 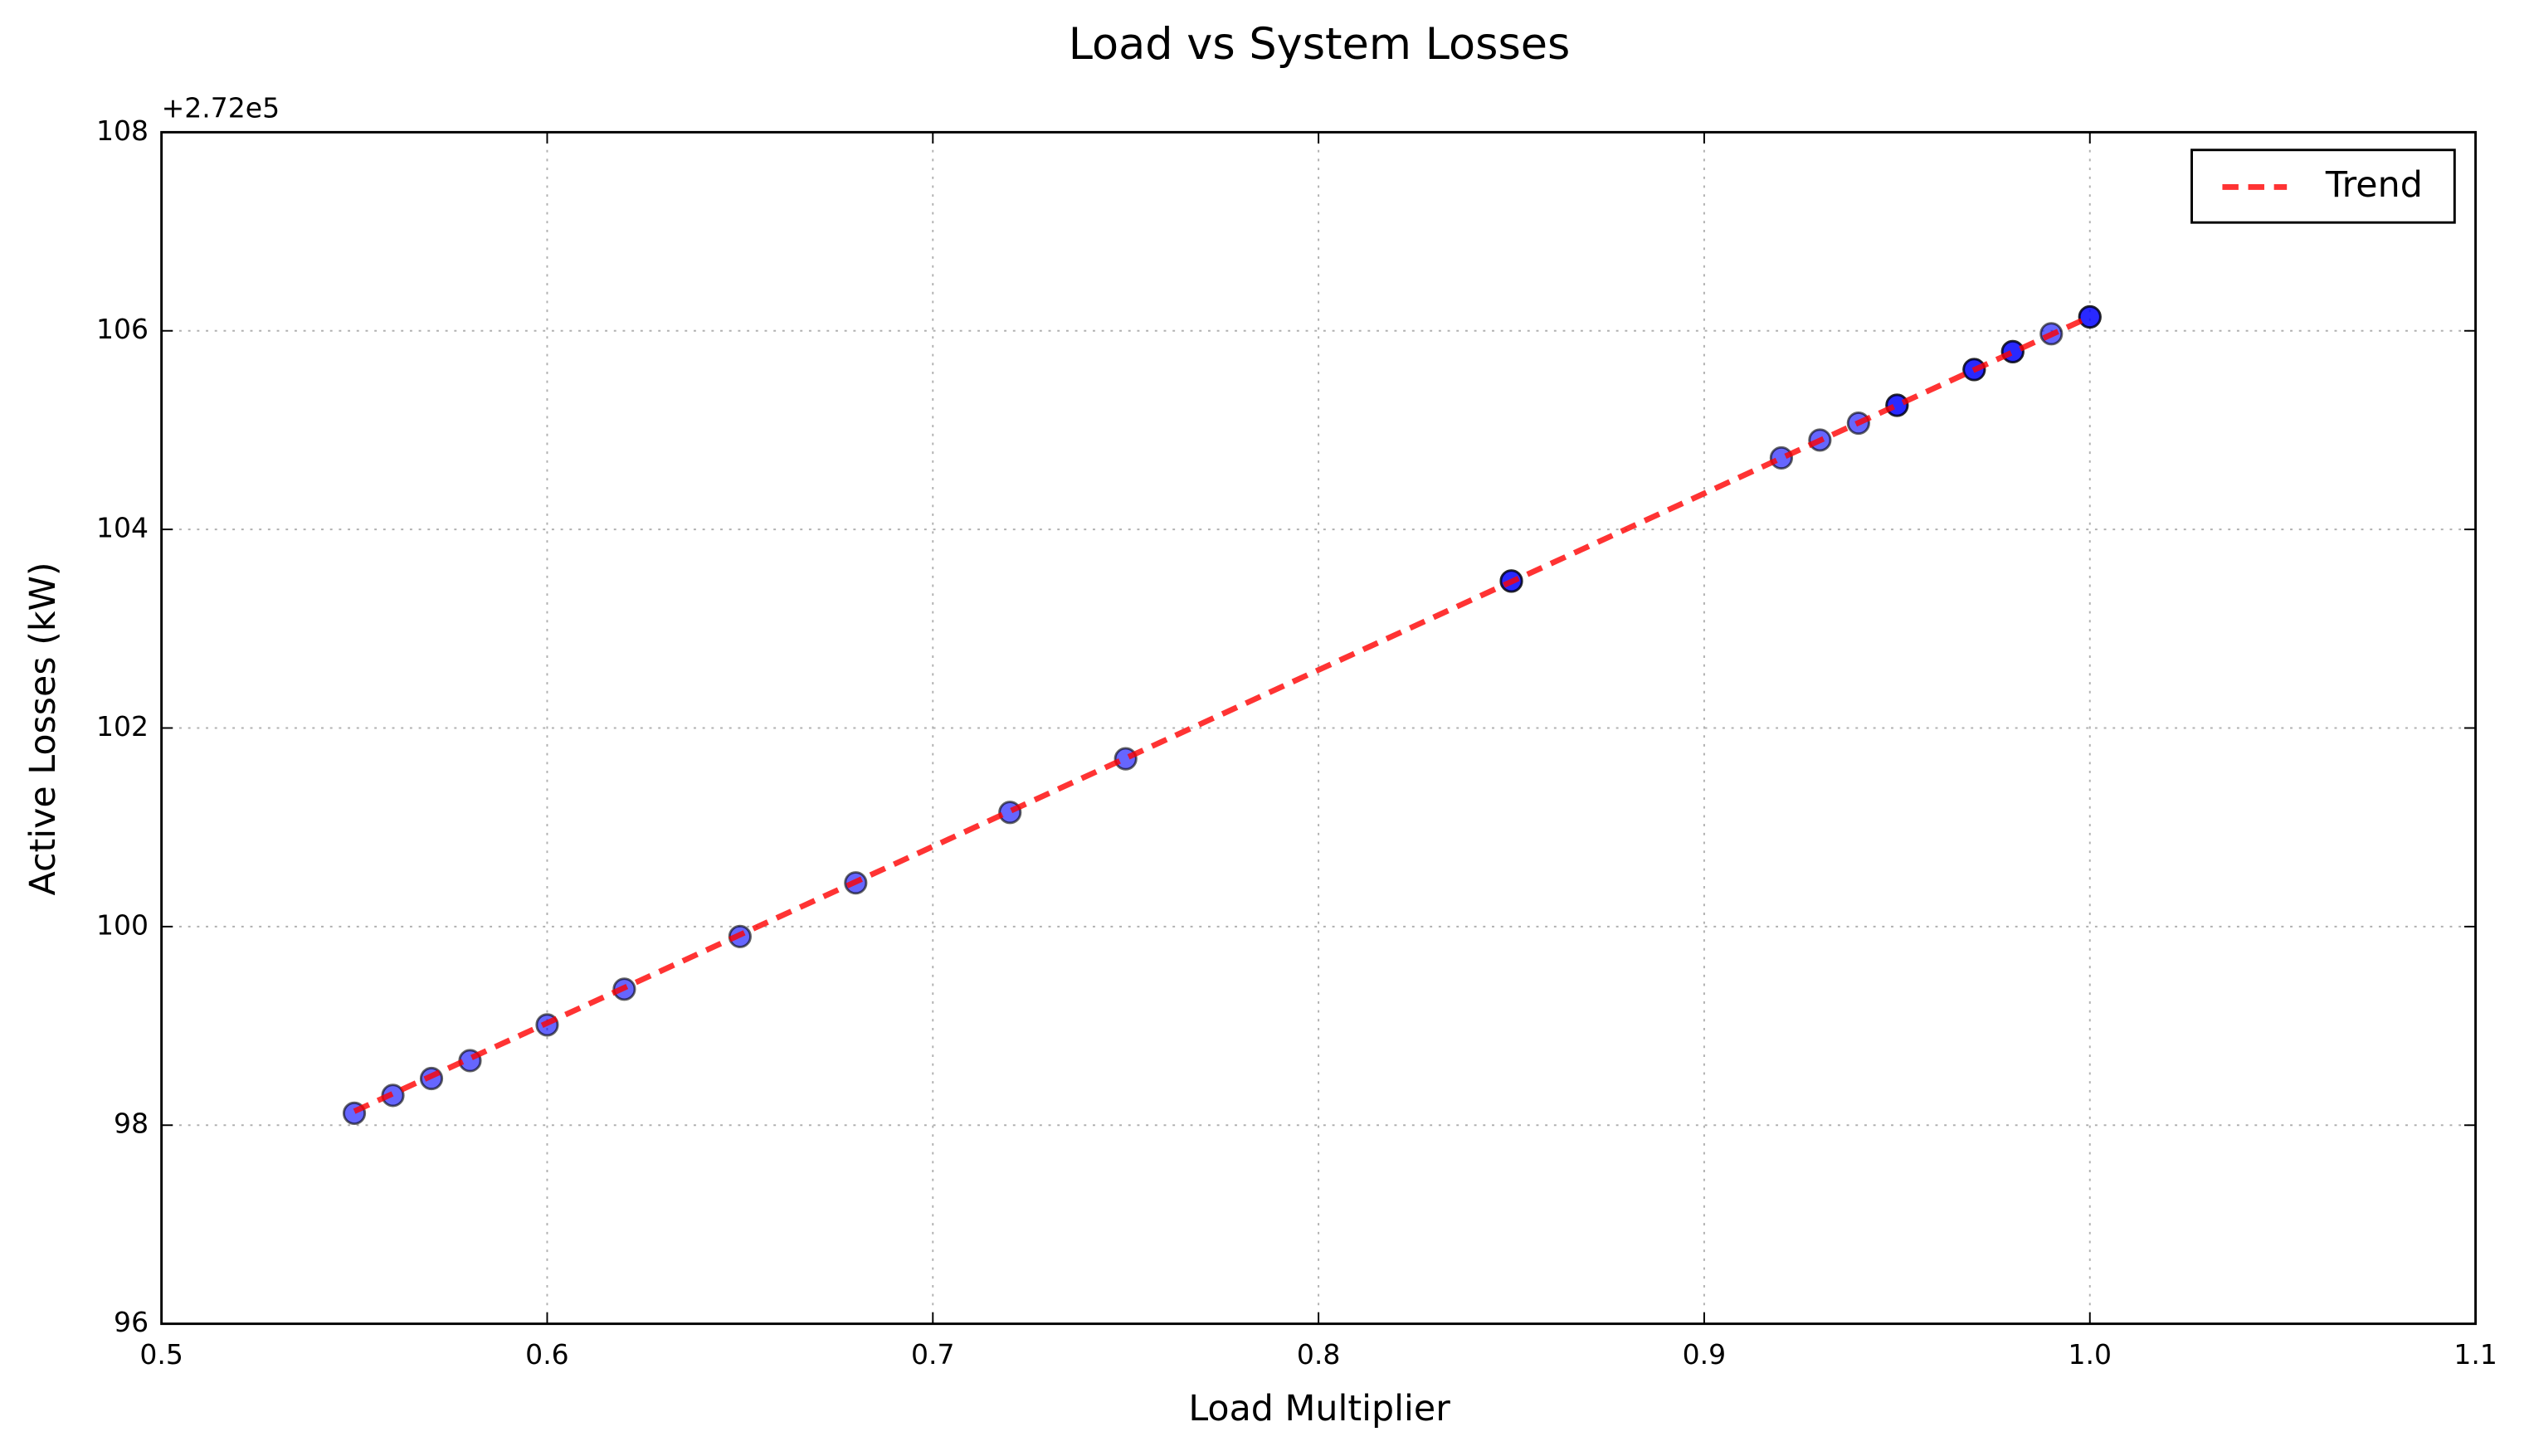 I want to click on y-tick-label: 96, so click(x=131, y=1322).